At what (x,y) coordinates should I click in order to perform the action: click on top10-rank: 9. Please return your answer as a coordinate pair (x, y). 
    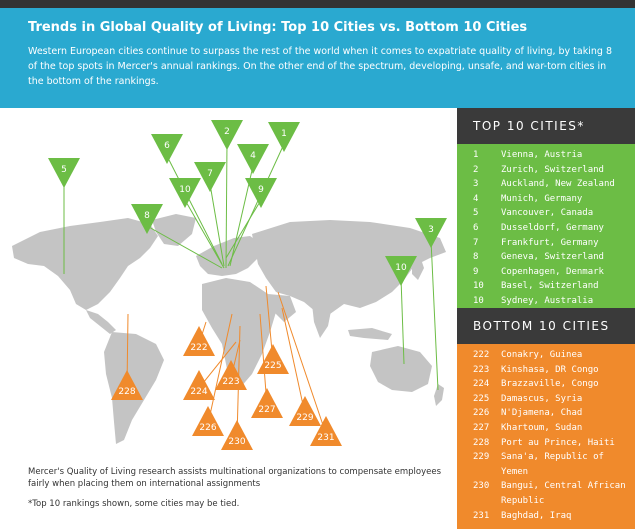
    Looking at the image, I should click on (476, 271).